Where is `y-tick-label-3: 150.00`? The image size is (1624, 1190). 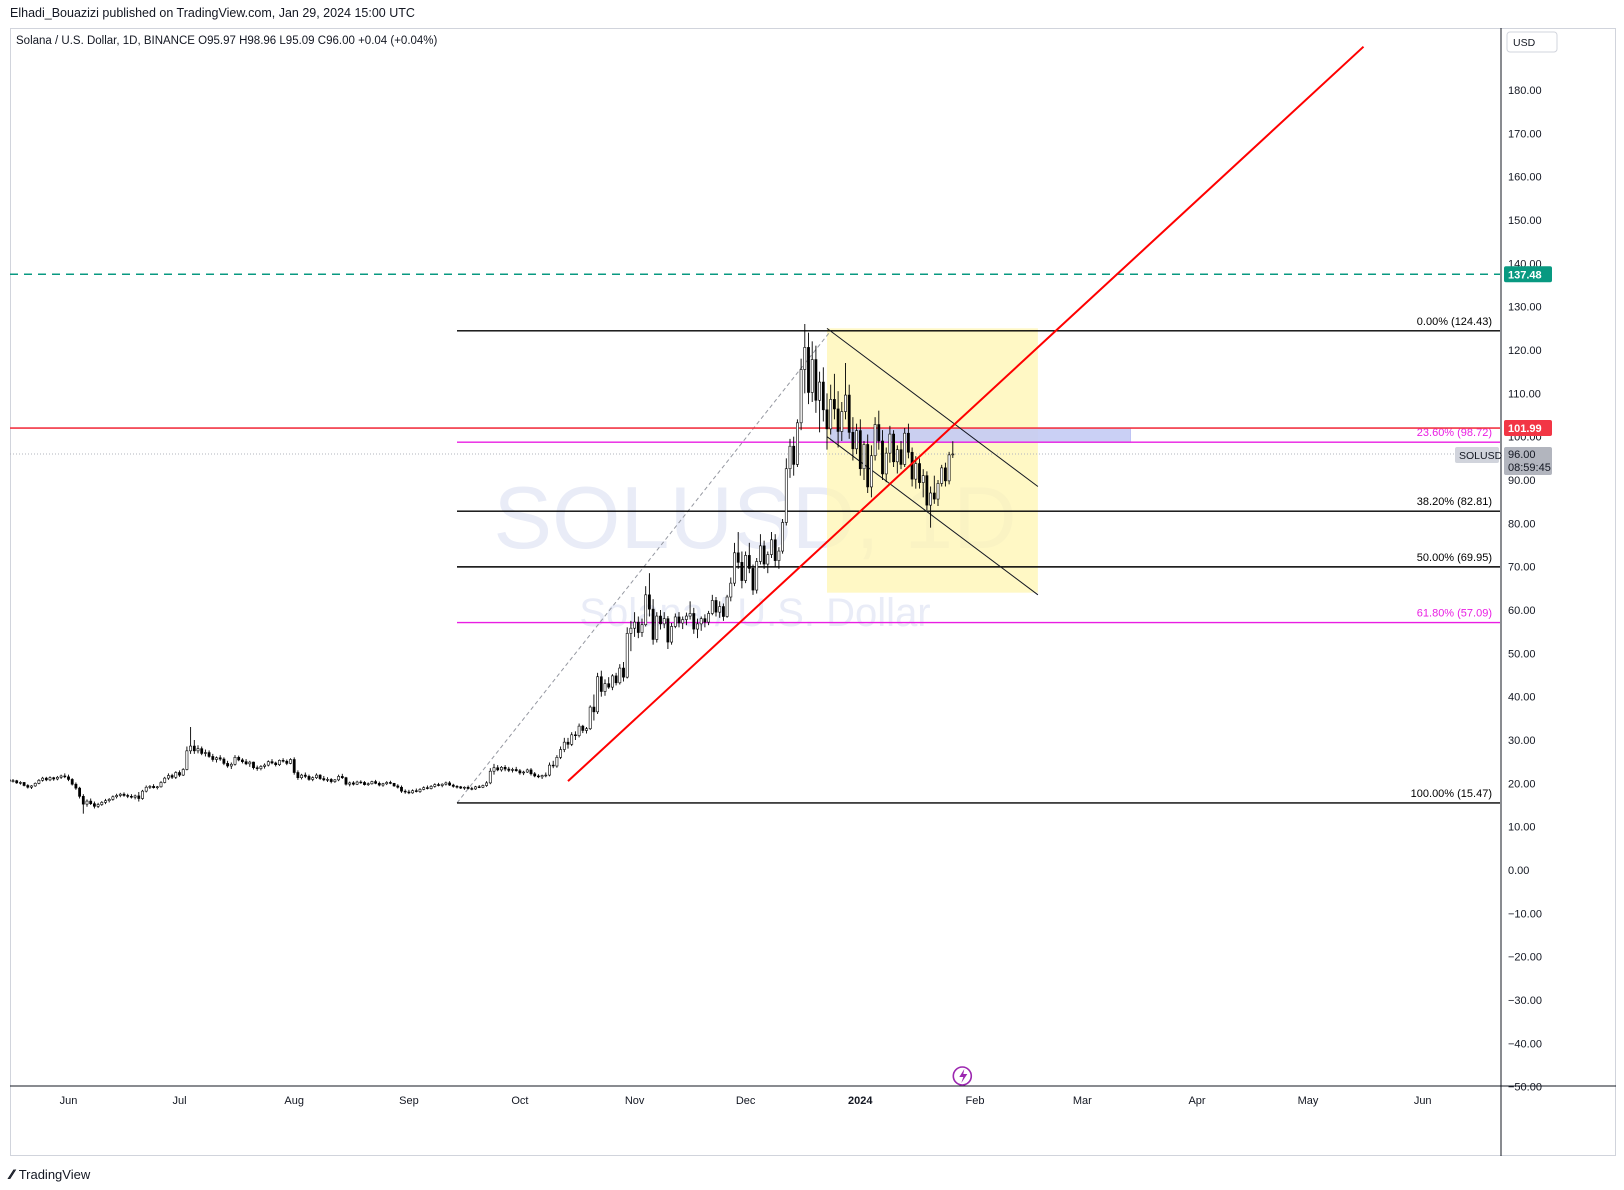 y-tick-label-3: 150.00 is located at coordinates (1525, 221).